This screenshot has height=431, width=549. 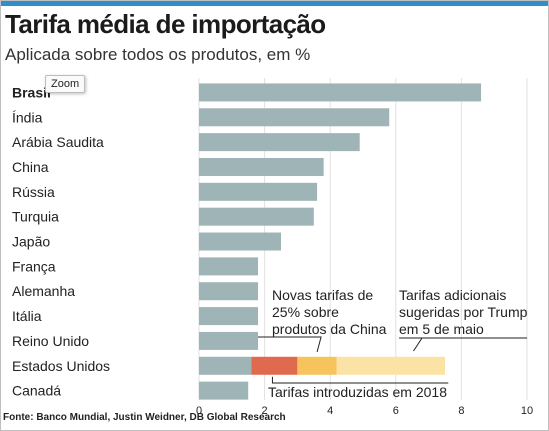 I want to click on category-label: Arábia Saudita, so click(x=58, y=142).